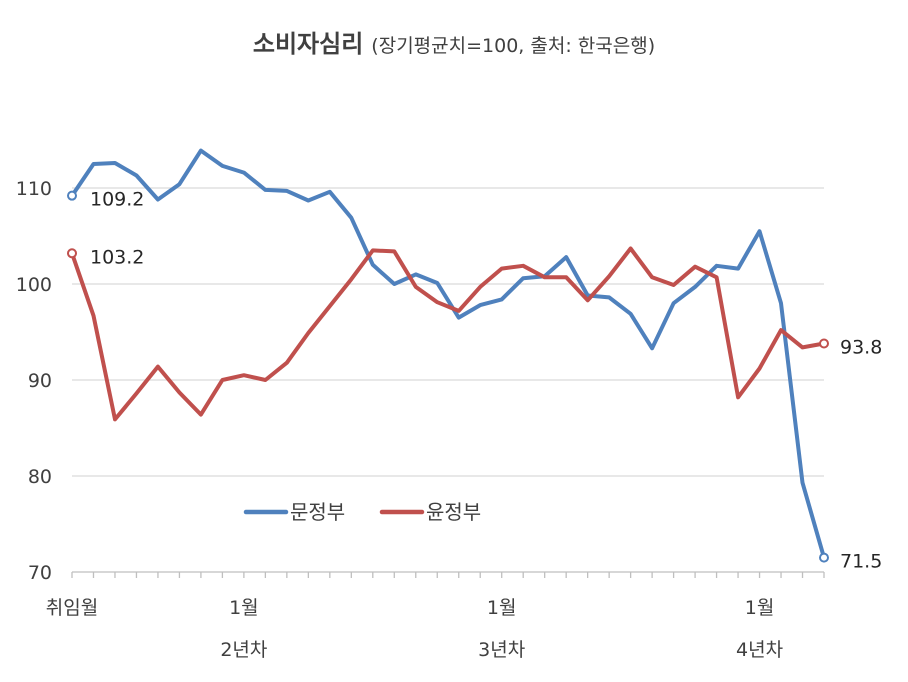 The image size is (908, 682). Describe the element at coordinates (308, 44) in the screenshot. I see `chart-title: 소비자심리` at that location.